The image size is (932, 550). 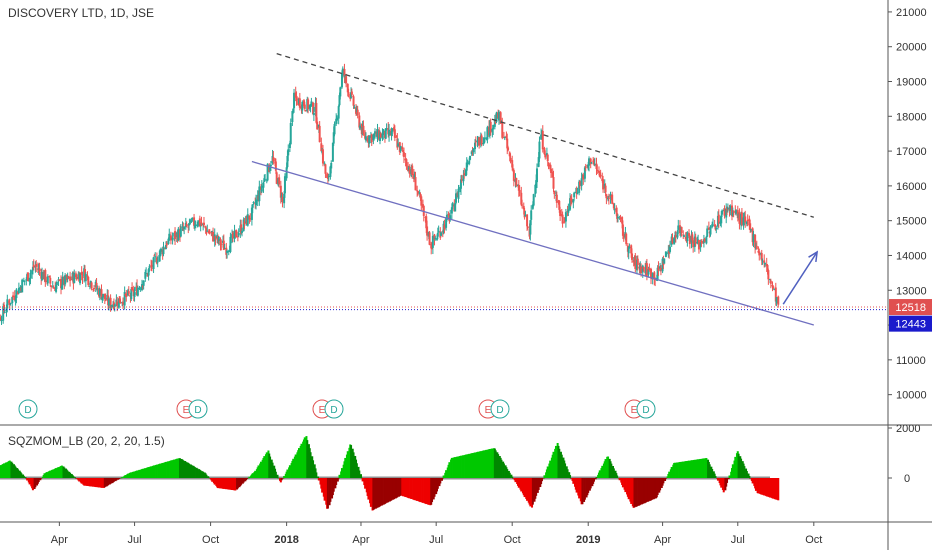 I want to click on projection-arrow, so click(x=800, y=278).